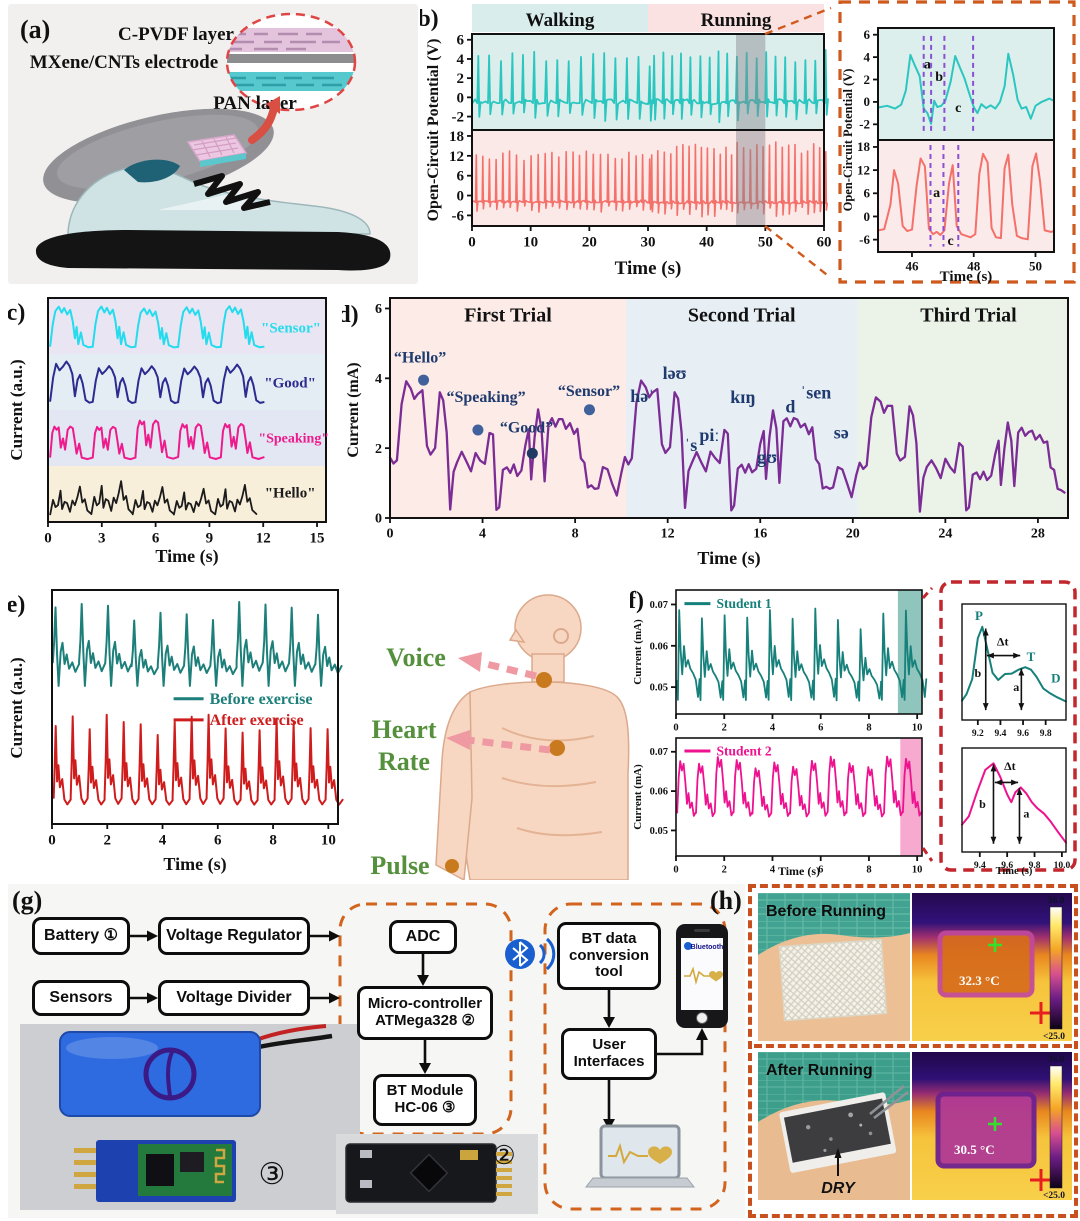  I want to click on scale-min-label: <25.0, so click(1054, 1036).